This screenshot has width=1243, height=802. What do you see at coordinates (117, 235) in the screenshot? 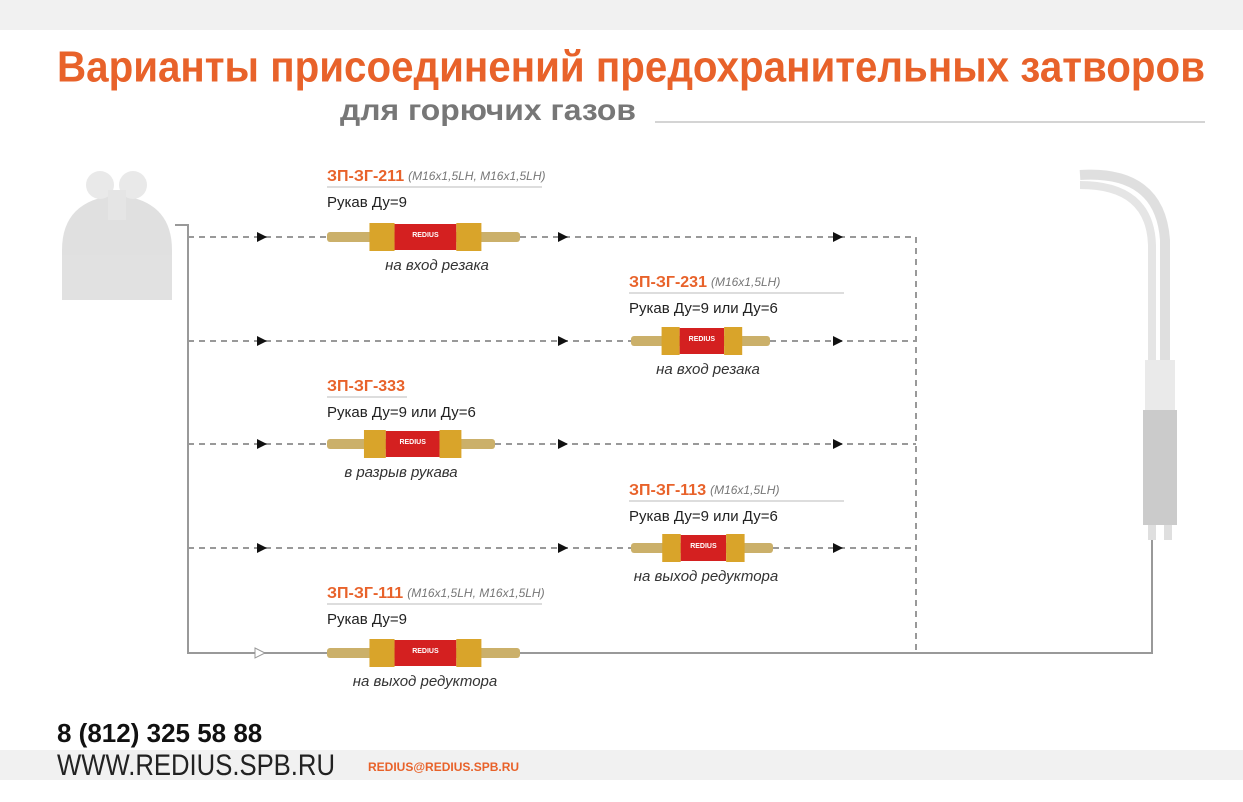
I see `gas-cylinder` at bounding box center [117, 235].